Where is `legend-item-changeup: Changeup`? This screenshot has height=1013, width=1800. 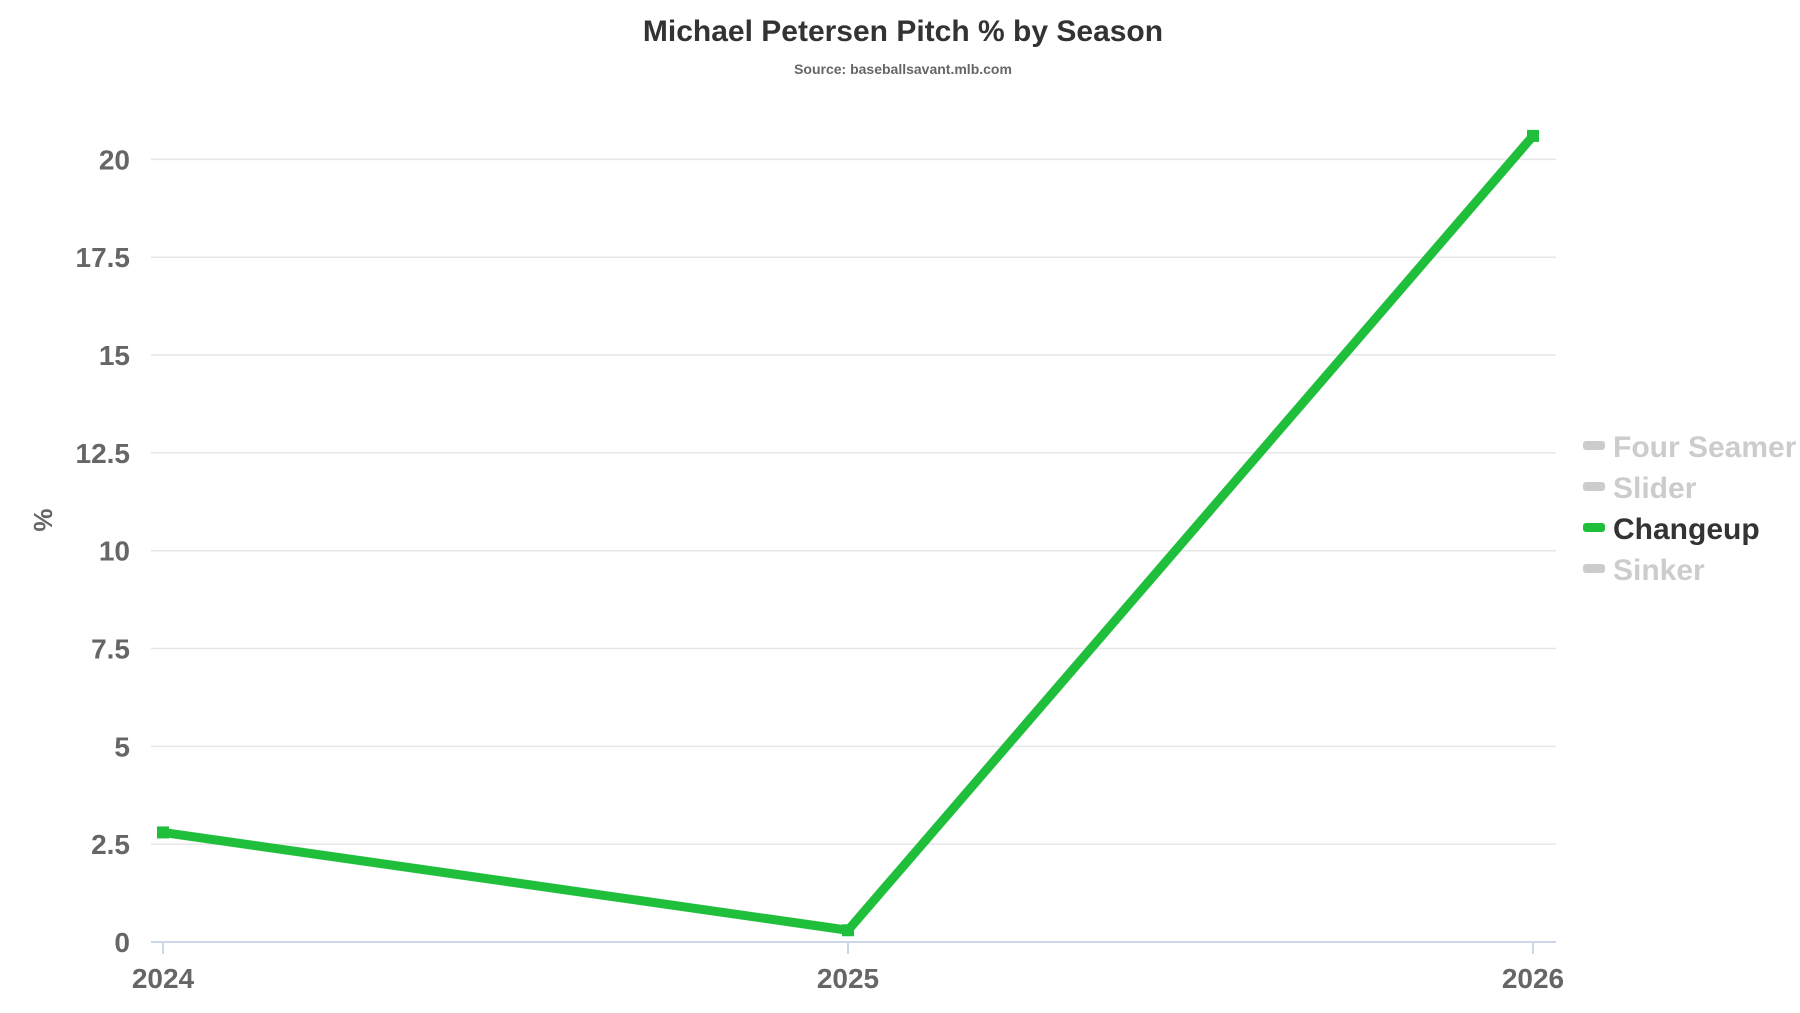
legend-item-changeup: Changeup is located at coordinates (1671, 529).